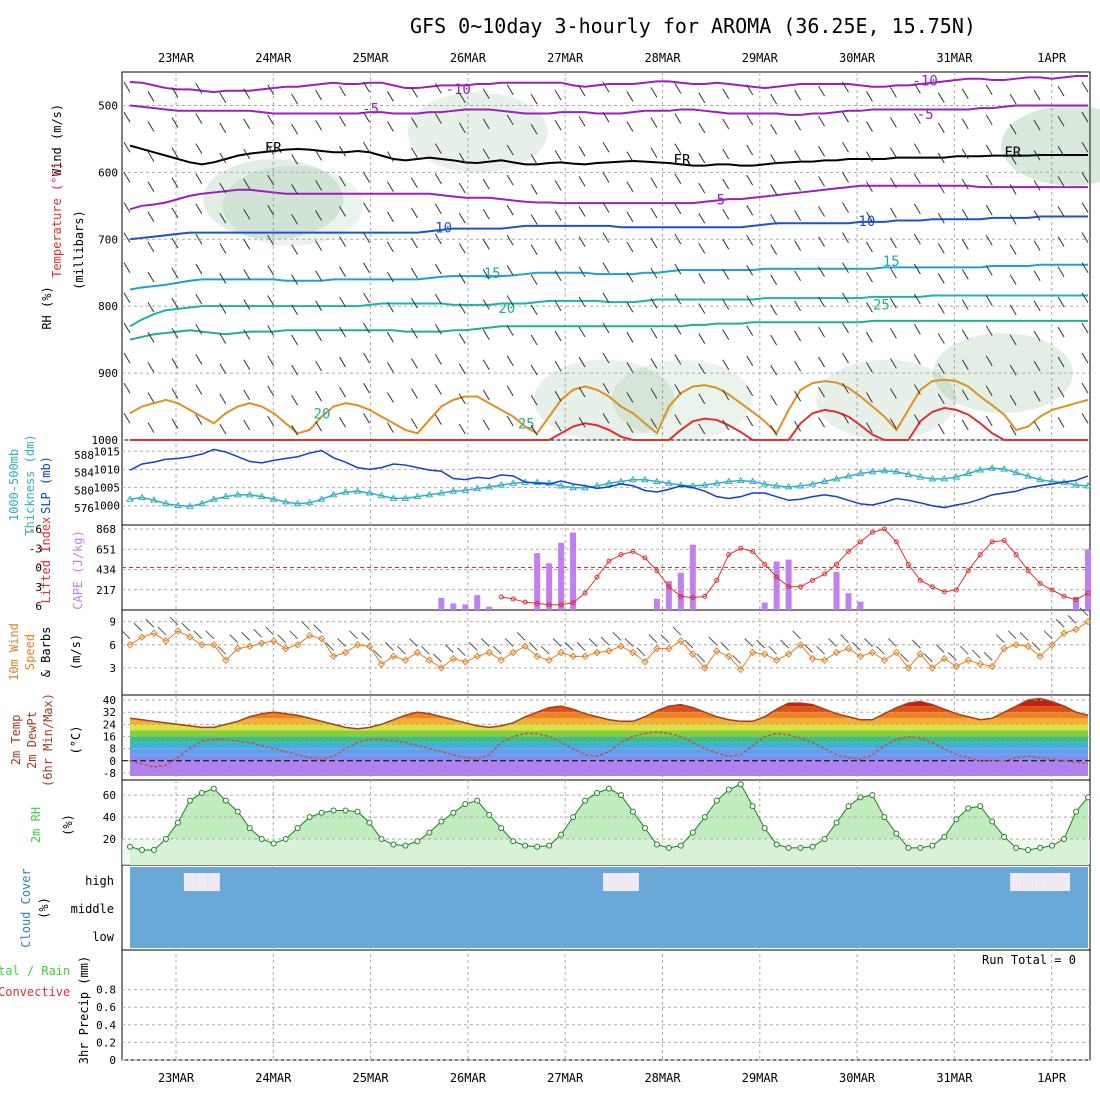 The height and width of the screenshot is (1100, 1100). What do you see at coordinates (46, 485) in the screenshot?
I see `slp-label: SLP (mb)` at bounding box center [46, 485].